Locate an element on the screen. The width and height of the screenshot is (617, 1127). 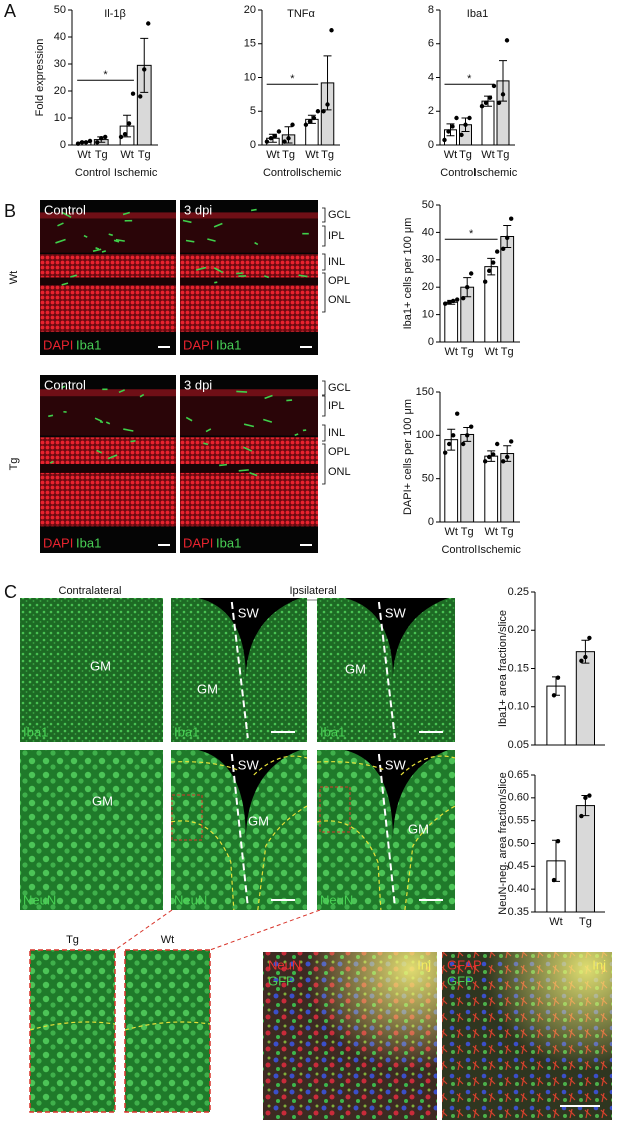
y-tick-label: 5 is located at coordinates (253, 111).